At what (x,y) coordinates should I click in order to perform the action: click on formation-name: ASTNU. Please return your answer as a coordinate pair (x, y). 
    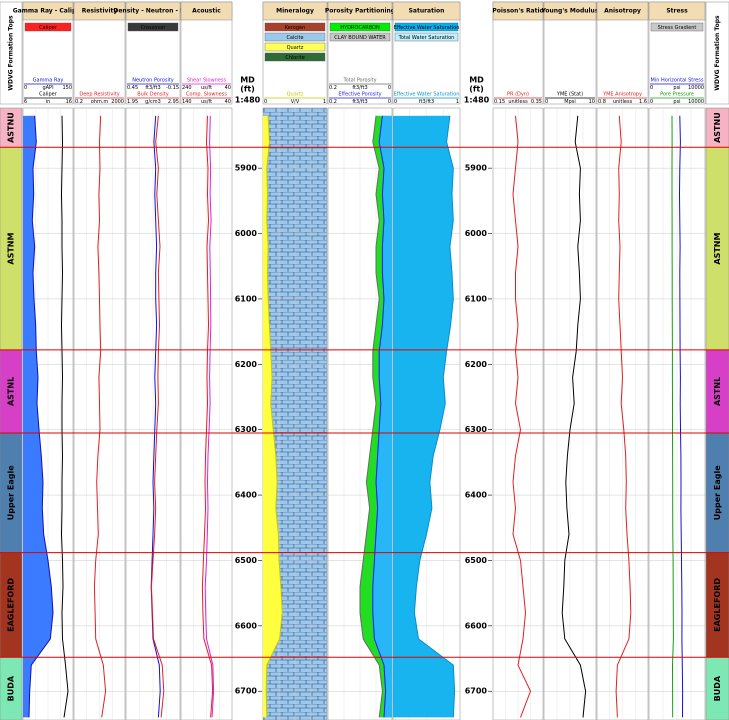
    Looking at the image, I should click on (717, 127).